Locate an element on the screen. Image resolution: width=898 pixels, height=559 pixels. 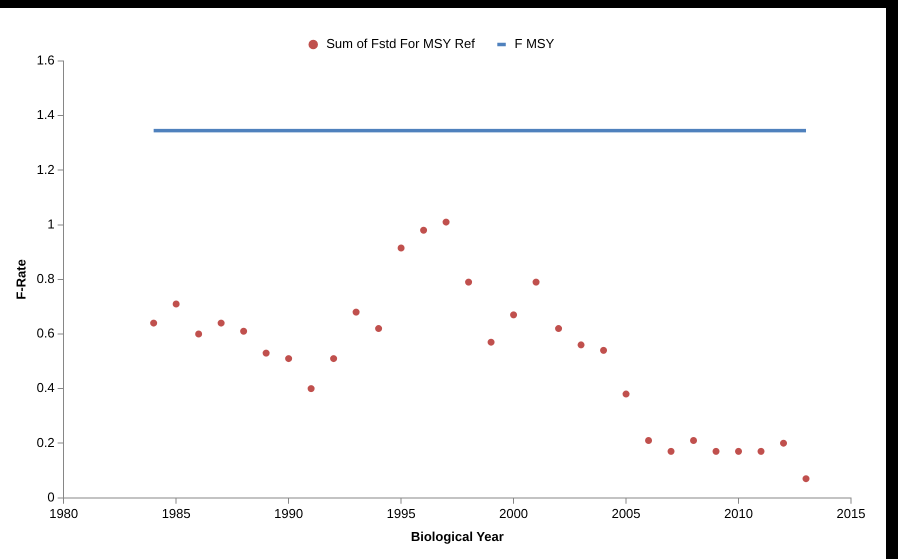
y-tick-label: 1 is located at coordinates (51, 224).